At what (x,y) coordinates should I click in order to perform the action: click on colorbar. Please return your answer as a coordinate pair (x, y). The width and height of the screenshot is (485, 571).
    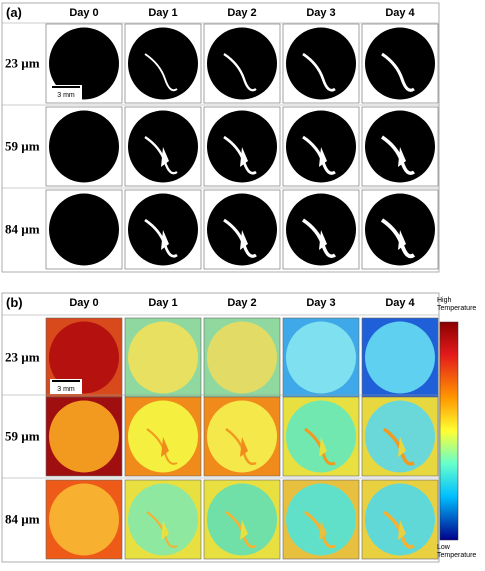
    Looking at the image, I should click on (449, 431).